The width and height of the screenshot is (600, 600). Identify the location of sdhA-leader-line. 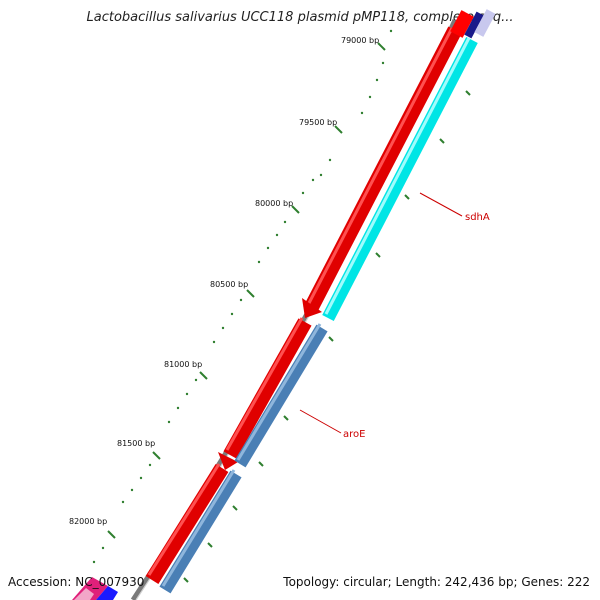
(441, 204).